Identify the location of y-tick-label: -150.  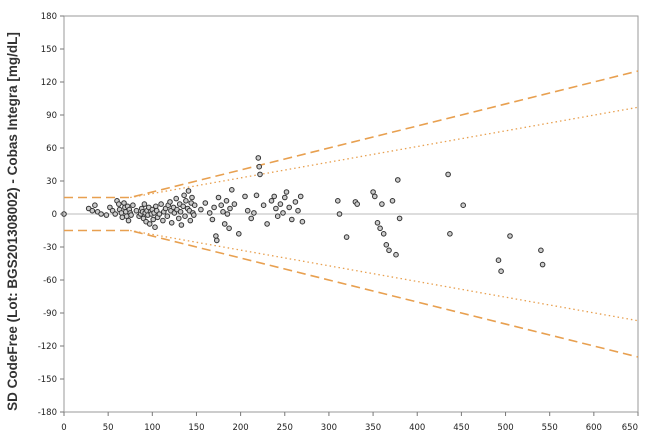
(47, 380).